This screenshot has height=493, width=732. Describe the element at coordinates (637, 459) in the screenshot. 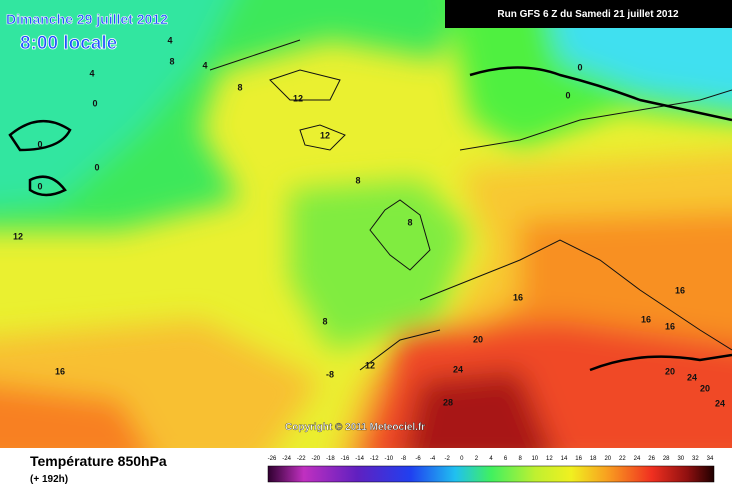

I see `scale-label: 24` at that location.